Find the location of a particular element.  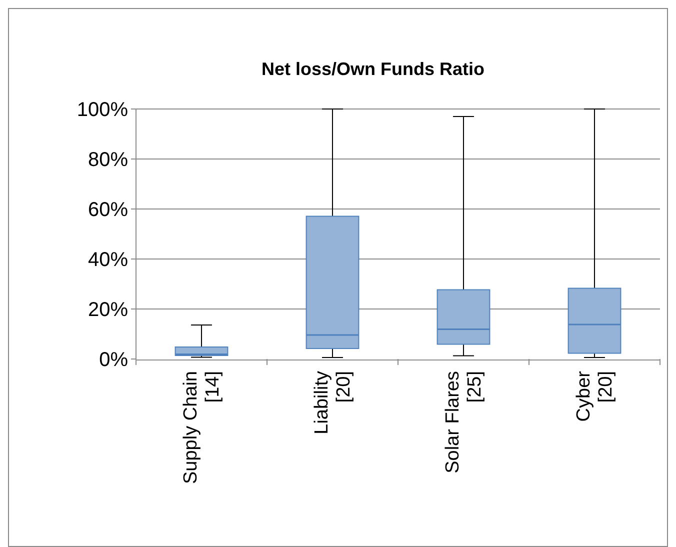

y-tick-label: 80% is located at coordinates (108, 160).